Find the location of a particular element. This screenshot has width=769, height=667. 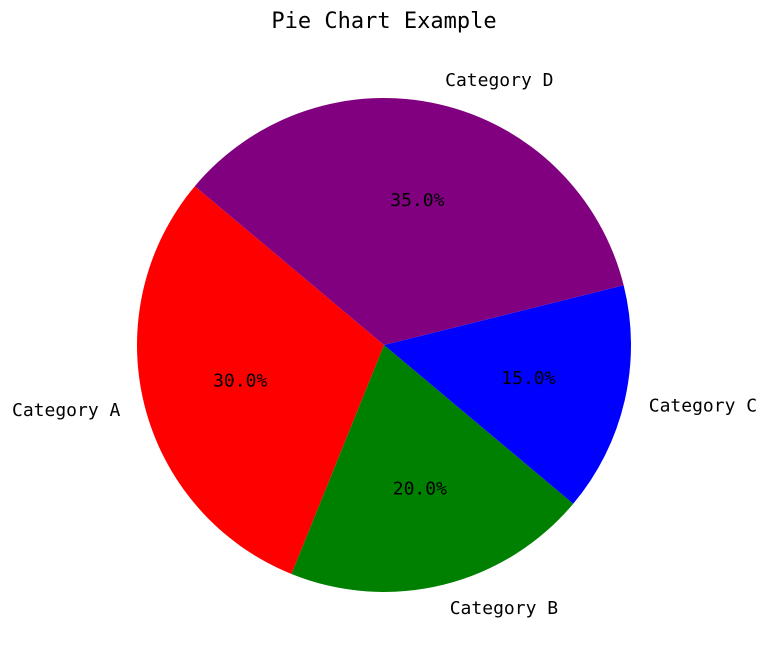

category-label-category-c: Category C is located at coordinates (703, 406).